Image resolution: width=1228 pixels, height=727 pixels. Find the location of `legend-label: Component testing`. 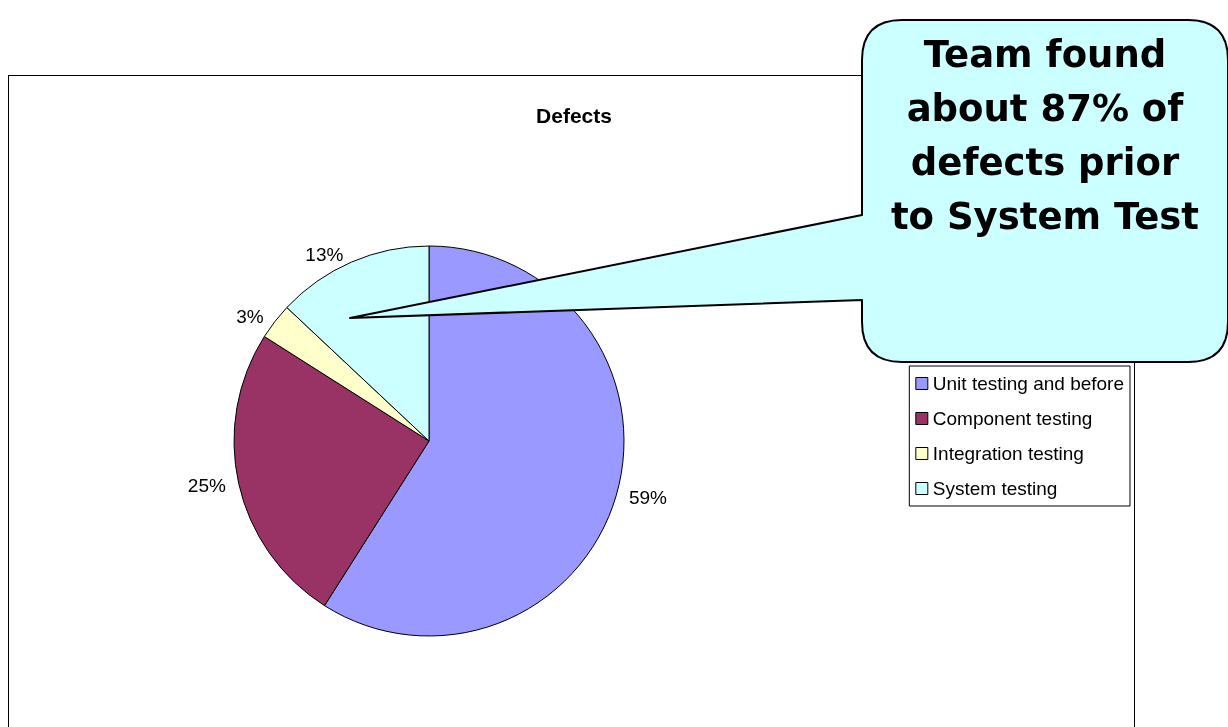

legend-label: Component testing is located at coordinates (1012, 418).